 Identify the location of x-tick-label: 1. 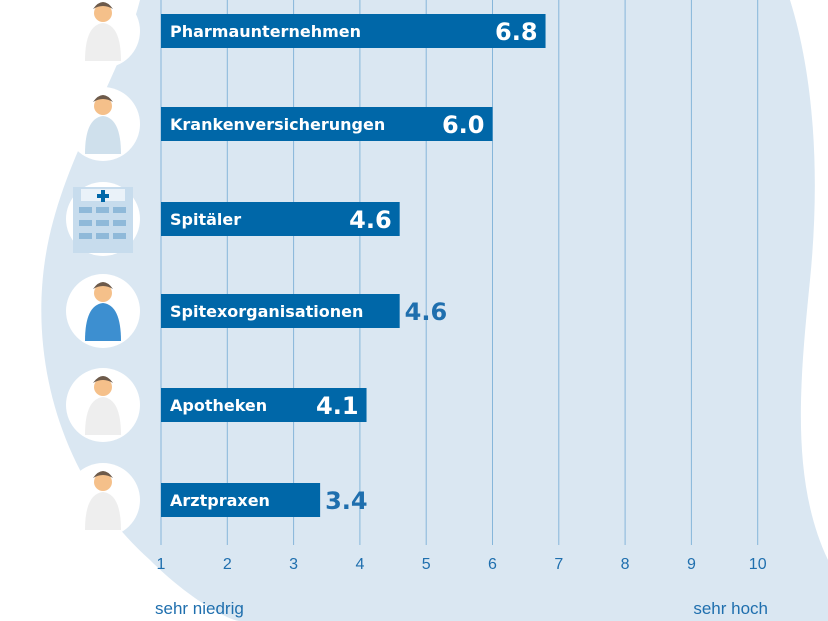
(161, 564).